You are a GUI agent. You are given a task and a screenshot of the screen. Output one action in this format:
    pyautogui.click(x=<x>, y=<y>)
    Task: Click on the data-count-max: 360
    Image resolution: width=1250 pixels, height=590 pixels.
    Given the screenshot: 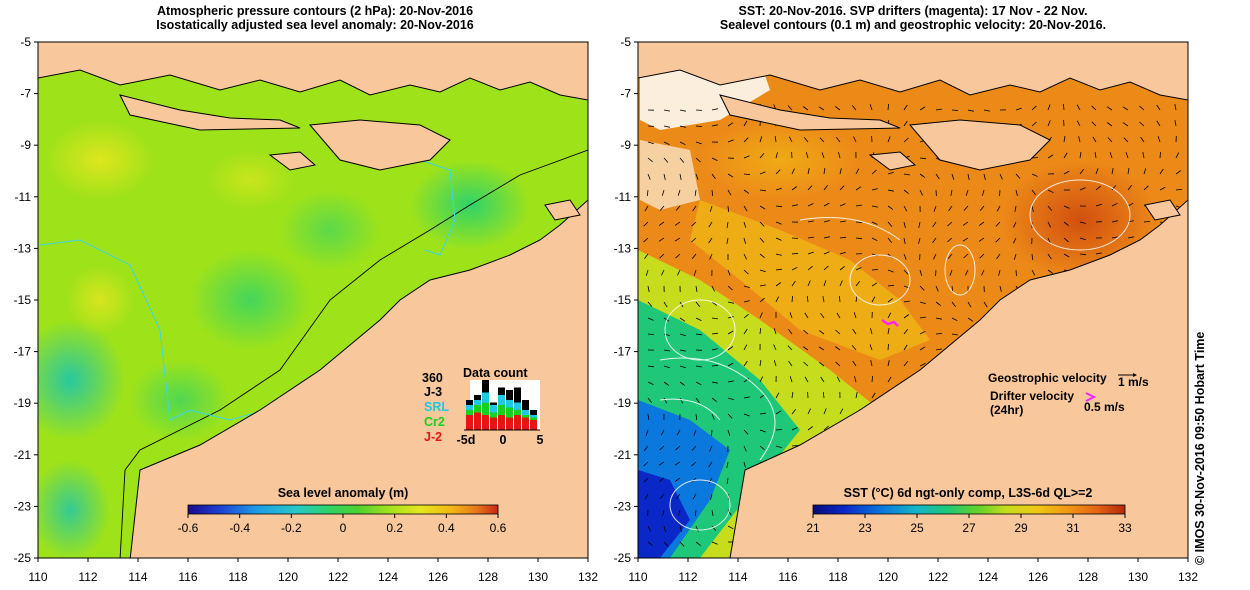 What is the action you would take?
    pyautogui.click(x=432, y=378)
    